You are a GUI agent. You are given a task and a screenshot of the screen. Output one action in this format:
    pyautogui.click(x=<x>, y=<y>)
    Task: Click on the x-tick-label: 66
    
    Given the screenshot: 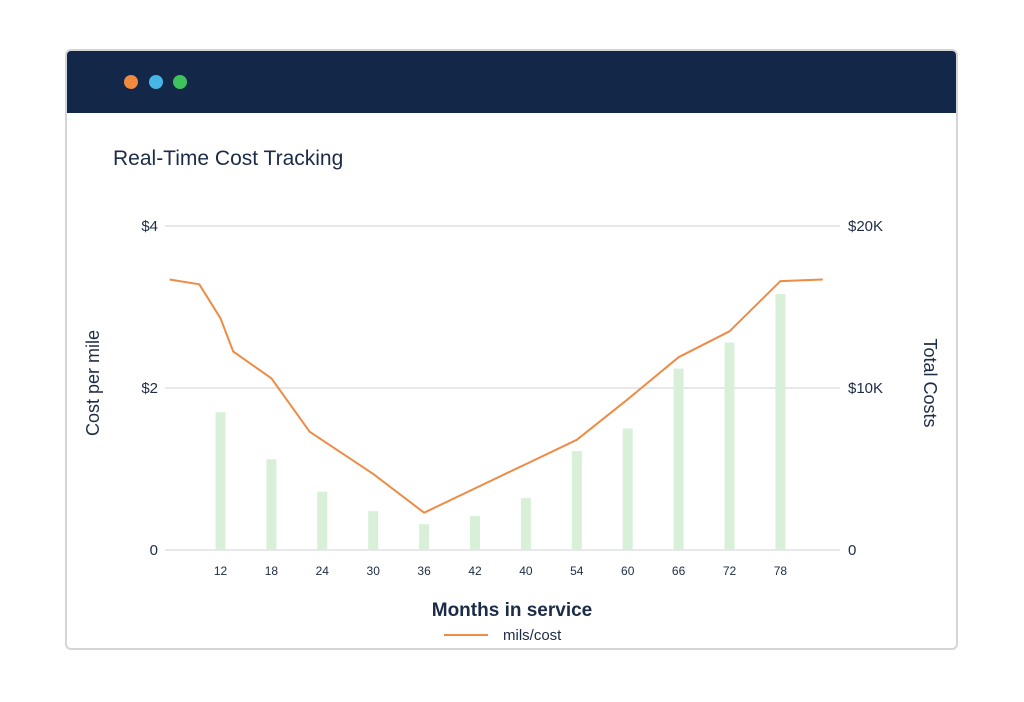 What is the action you would take?
    pyautogui.click(x=679, y=571)
    